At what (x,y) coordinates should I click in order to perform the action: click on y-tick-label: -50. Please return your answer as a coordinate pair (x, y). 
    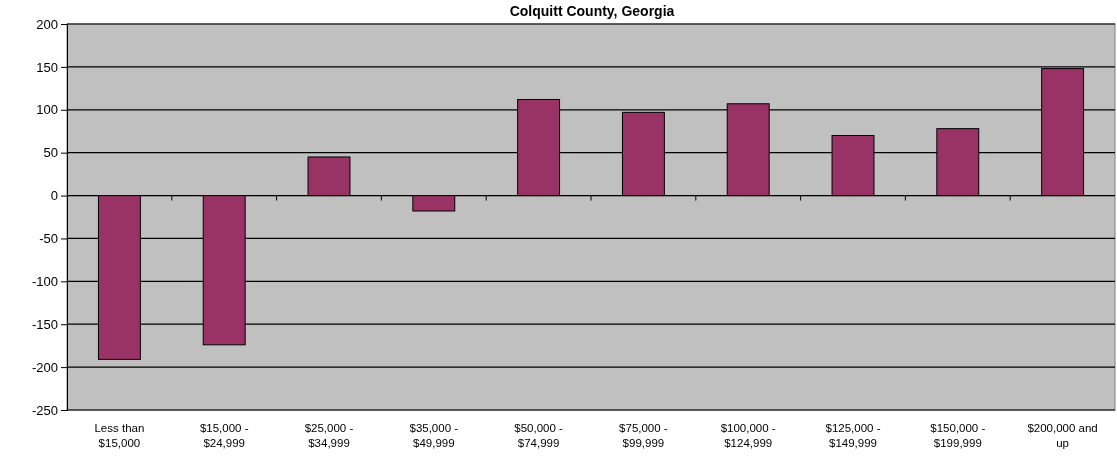
    Looking at the image, I should click on (48, 239).